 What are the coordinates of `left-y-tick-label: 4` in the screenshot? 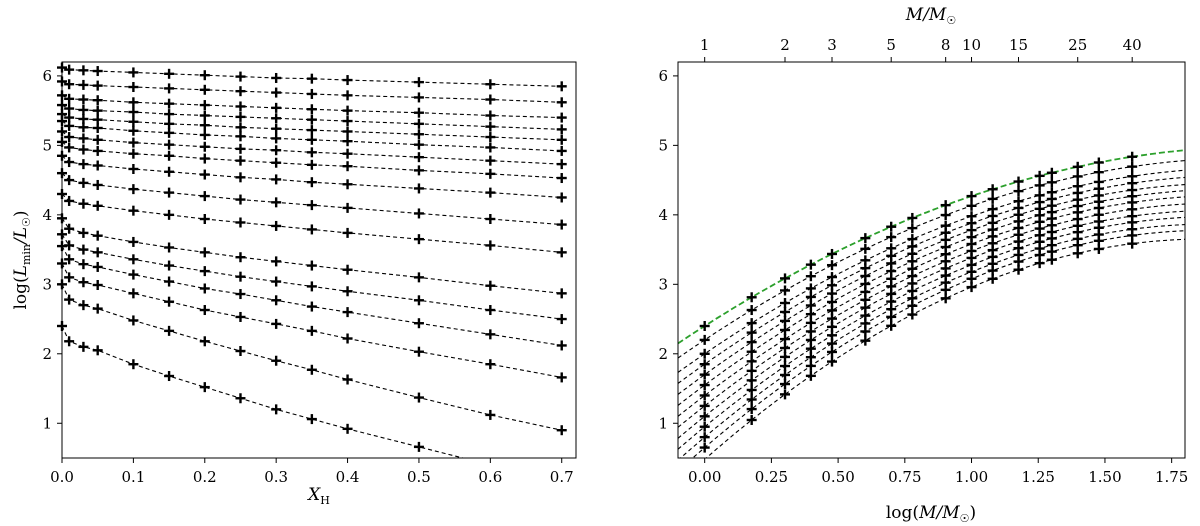 It's located at (47, 215).